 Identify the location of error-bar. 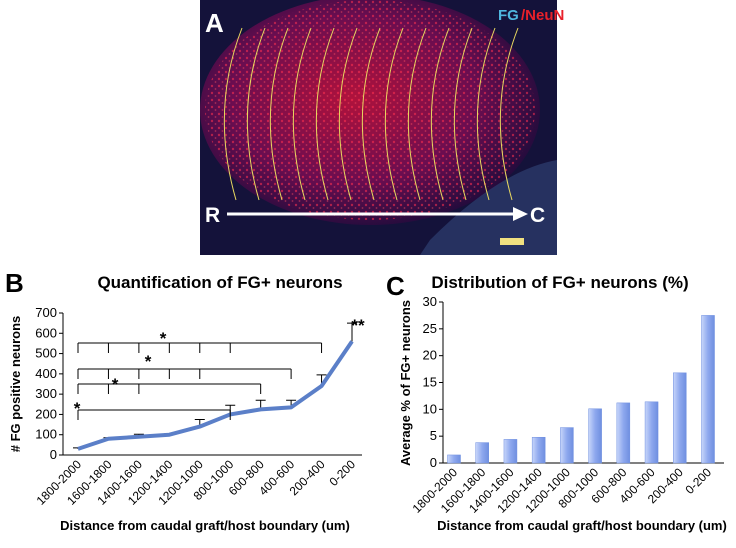
(352, 332).